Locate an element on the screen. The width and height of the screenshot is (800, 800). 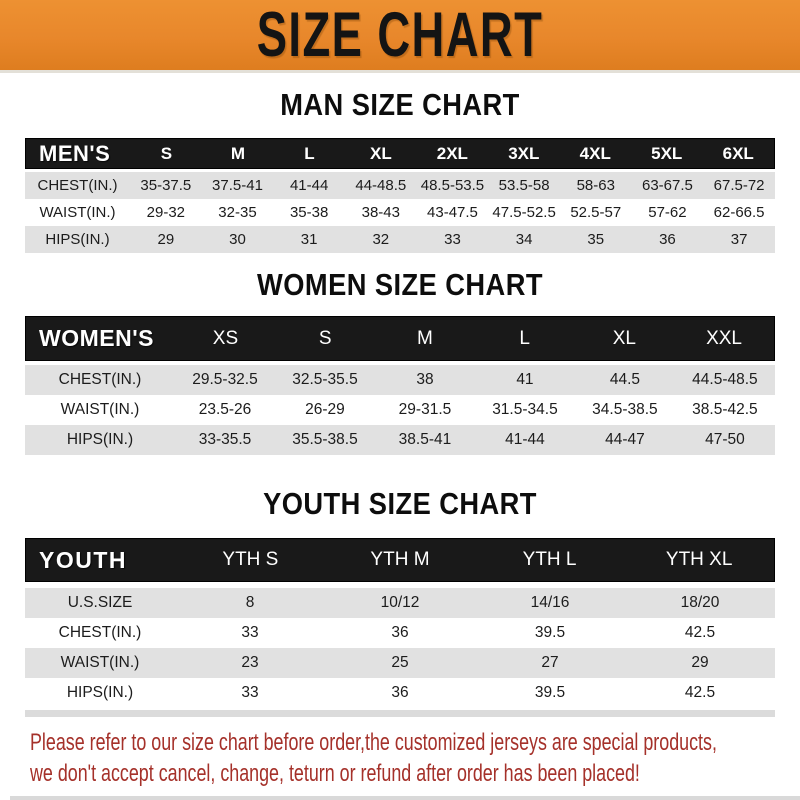
size-value-cell: 25 is located at coordinates (400, 662).